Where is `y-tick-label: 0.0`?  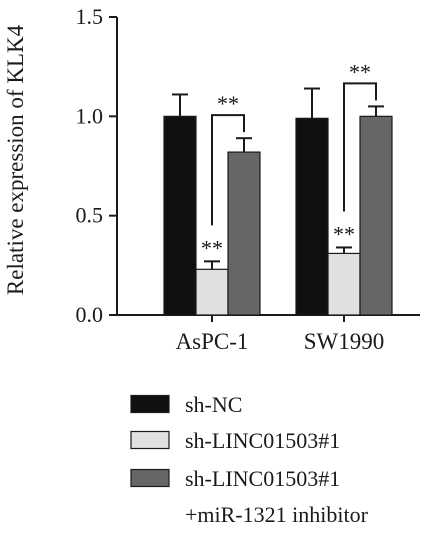 y-tick-label: 0.0 is located at coordinates (90, 314).